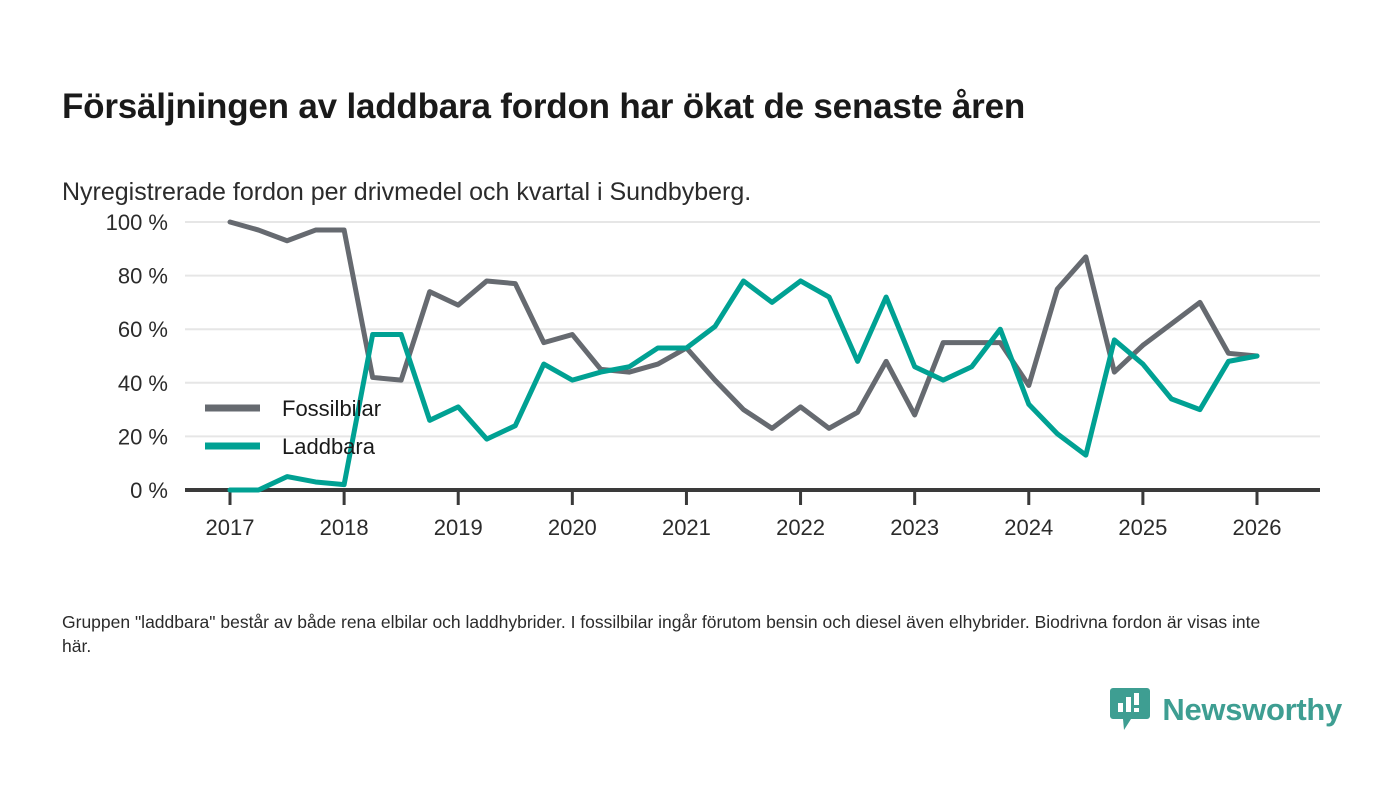 This screenshot has width=1400, height=793. What do you see at coordinates (143, 329) in the screenshot?
I see `y-axis-tick-label: 60 %` at bounding box center [143, 329].